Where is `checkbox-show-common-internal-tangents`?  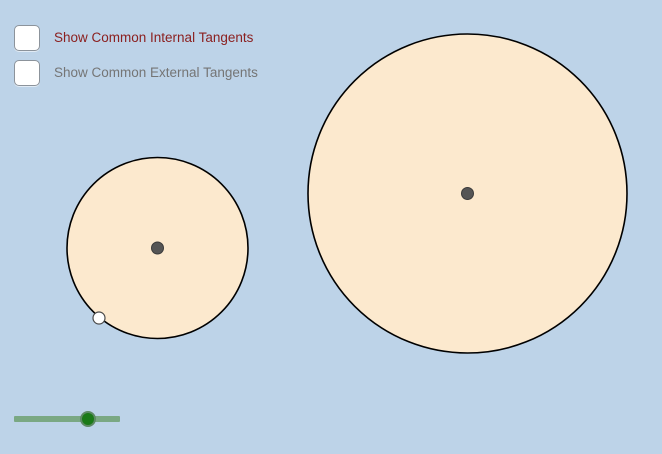
checkbox-show-common-internal-tangents is located at coordinates (27, 38).